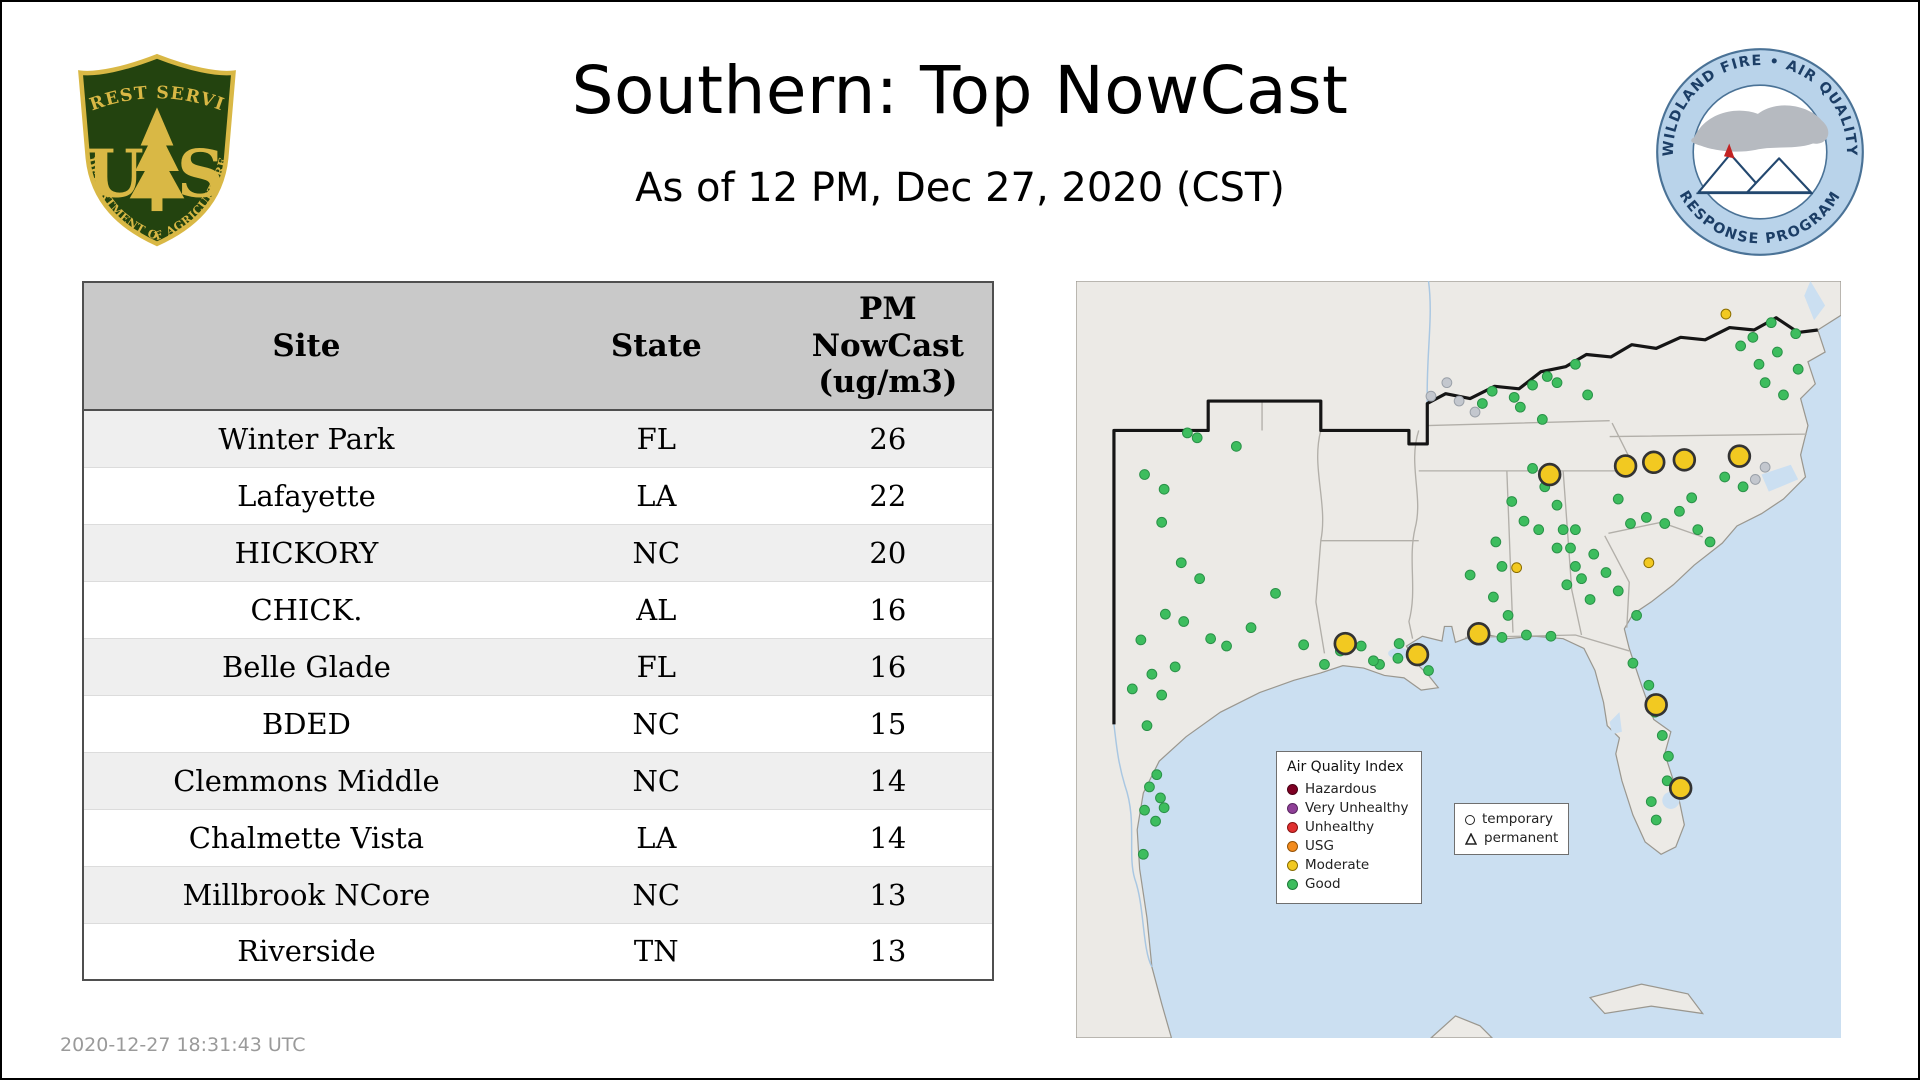 Image resolution: width=1920 pixels, height=1080 pixels. What do you see at coordinates (1292, 846) in the screenshot?
I see `legend-swatch-usg` at bounding box center [1292, 846].